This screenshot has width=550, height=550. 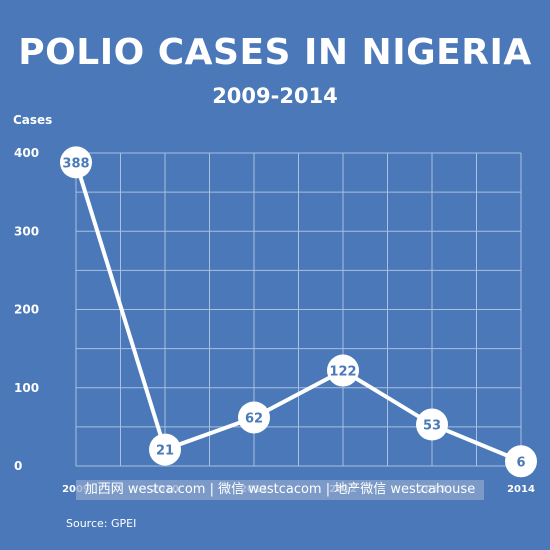 I want to click on y-tick-label: 0, so click(x=18, y=466).